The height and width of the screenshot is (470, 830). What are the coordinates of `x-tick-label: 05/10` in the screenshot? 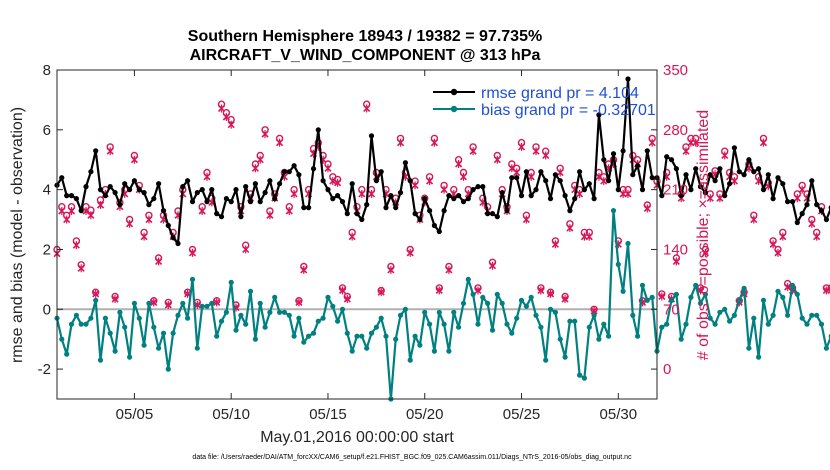 It's located at (231, 414).